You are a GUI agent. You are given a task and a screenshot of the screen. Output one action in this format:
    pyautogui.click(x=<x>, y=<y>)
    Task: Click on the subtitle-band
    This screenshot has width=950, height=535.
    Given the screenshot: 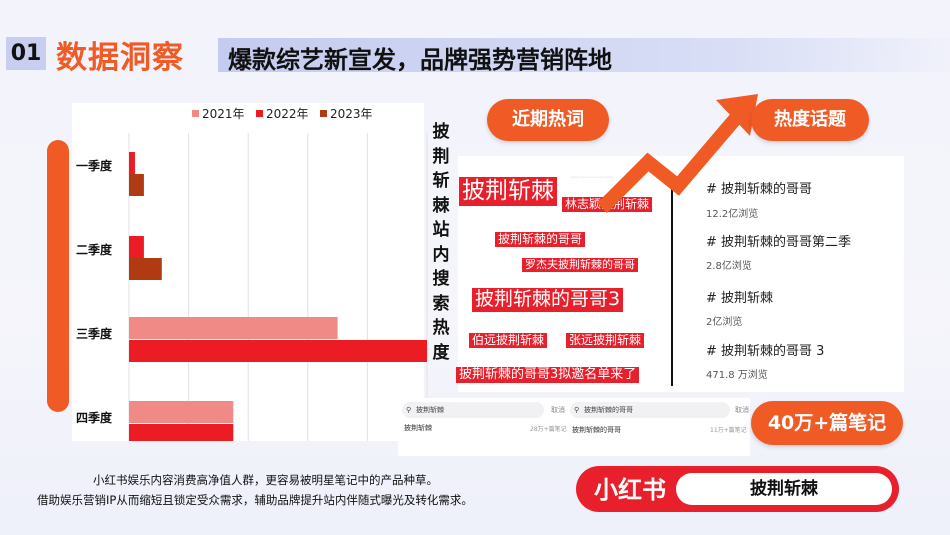 What is the action you would take?
    pyautogui.click(x=584, y=55)
    